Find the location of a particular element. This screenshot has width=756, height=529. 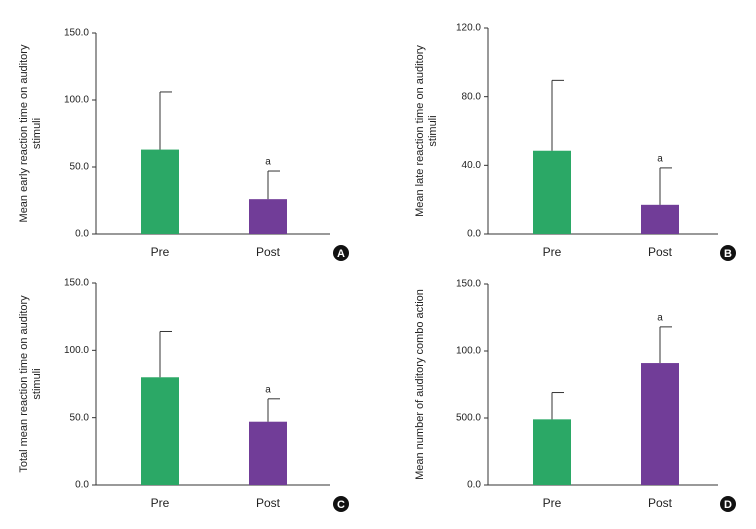

y-axis-label: Mean early reaction time on auditory is located at coordinates (24, 133).